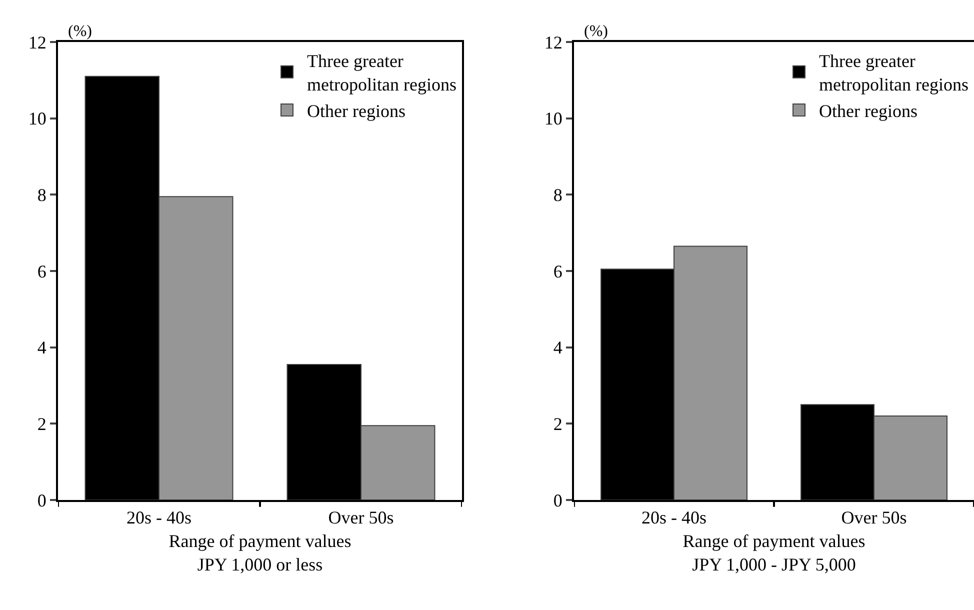 The width and height of the screenshot is (974, 610). What do you see at coordinates (774, 553) in the screenshot?
I see `x-axis-title: Range of payment values JPY 1,000 - JPY 5,000` at bounding box center [774, 553].